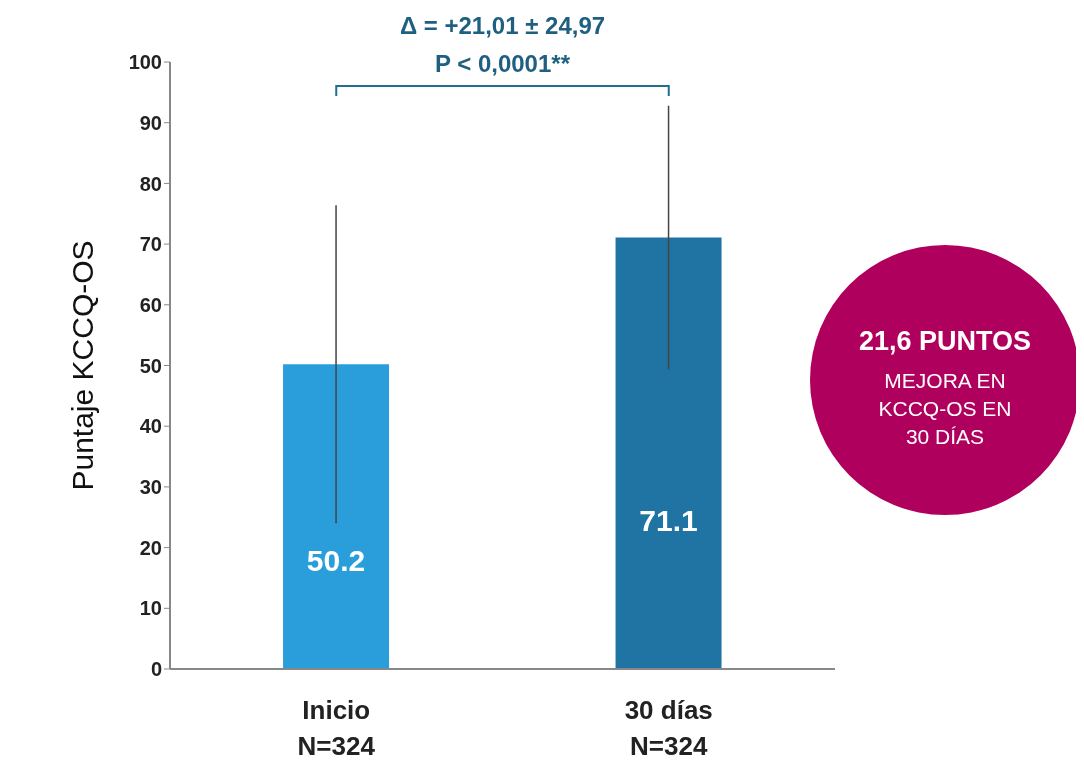  Describe the element at coordinates (502, 25) in the screenshot. I see `text: Δ = +21,01 ± 24,97` at that location.